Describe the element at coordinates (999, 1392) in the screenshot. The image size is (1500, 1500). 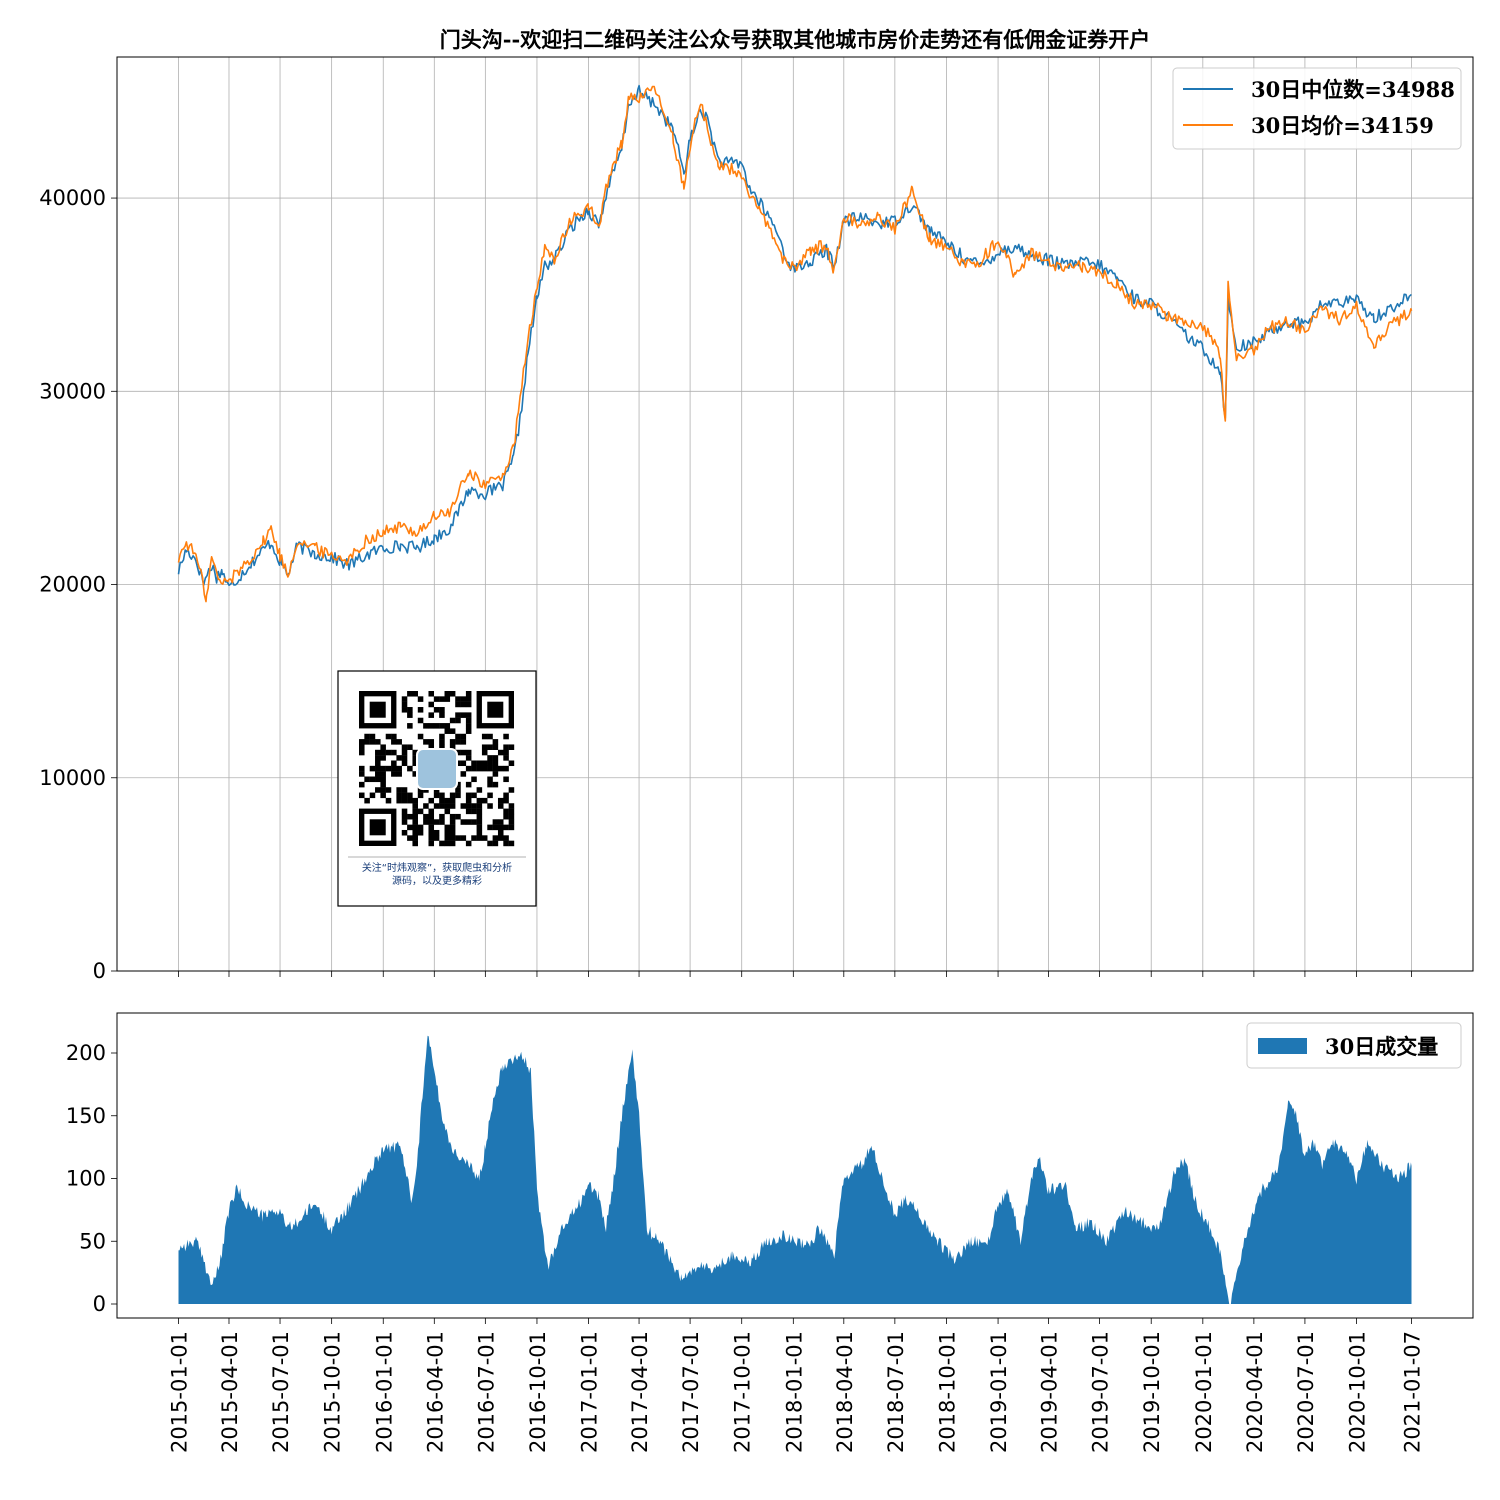
I see `x-tick-label: 2019-01-01` at that location.